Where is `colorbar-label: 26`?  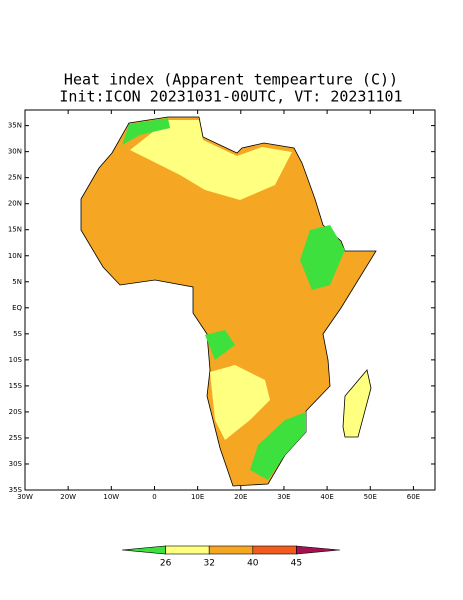
colorbar-label: 26 is located at coordinates (166, 564).